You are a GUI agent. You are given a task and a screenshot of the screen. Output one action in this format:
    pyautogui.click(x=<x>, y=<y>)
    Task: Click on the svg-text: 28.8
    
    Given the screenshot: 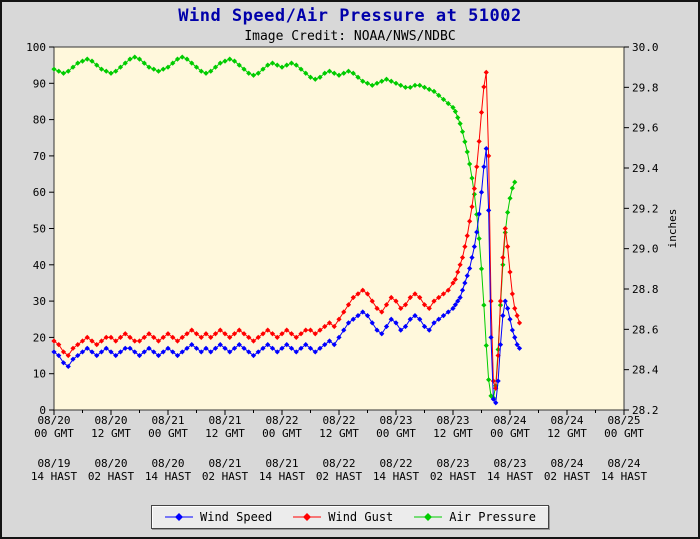 What is the action you would take?
    pyautogui.click(x=645, y=289)
    